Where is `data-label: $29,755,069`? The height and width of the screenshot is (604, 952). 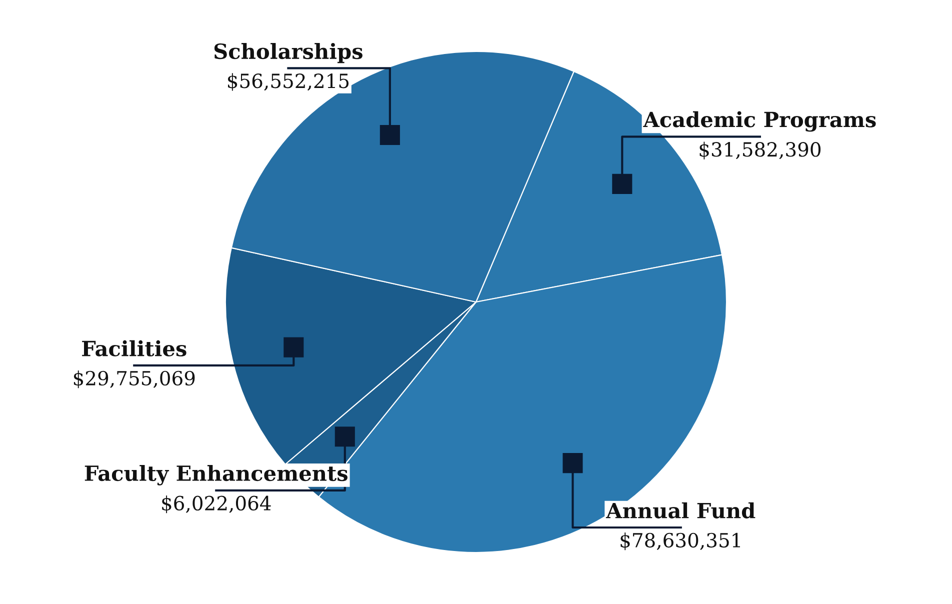
data-label: $29,755,069 is located at coordinates (134, 379).